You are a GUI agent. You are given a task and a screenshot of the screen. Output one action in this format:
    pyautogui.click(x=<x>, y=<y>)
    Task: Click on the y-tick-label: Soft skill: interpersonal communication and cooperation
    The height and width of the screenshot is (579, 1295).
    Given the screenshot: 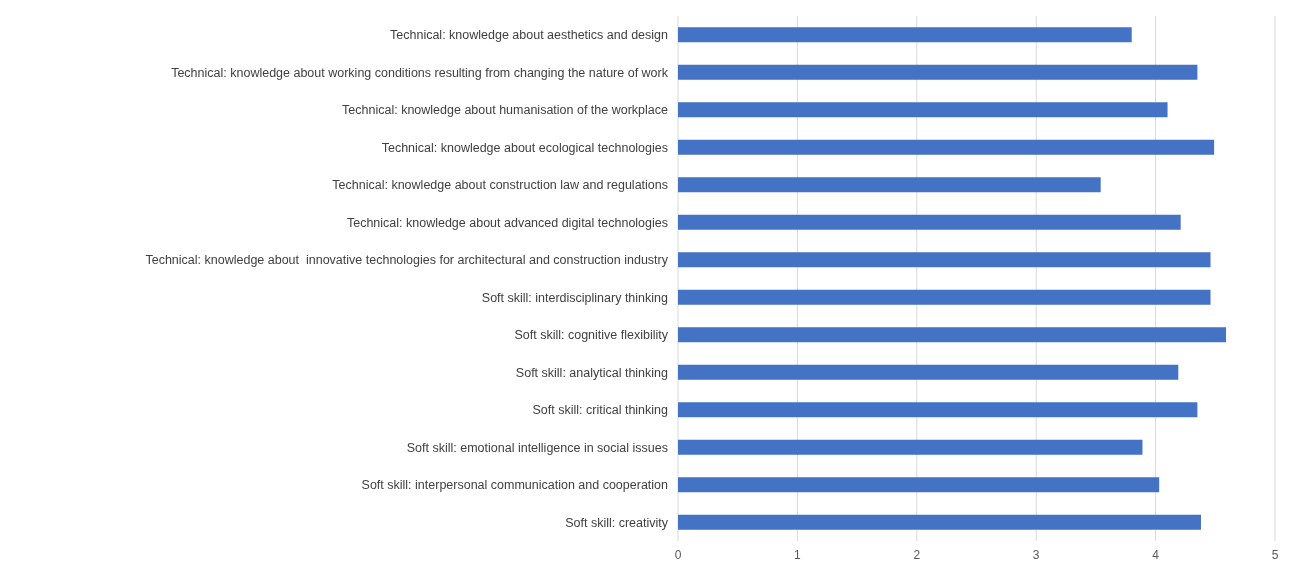 What is the action you would take?
    pyautogui.click(x=515, y=485)
    